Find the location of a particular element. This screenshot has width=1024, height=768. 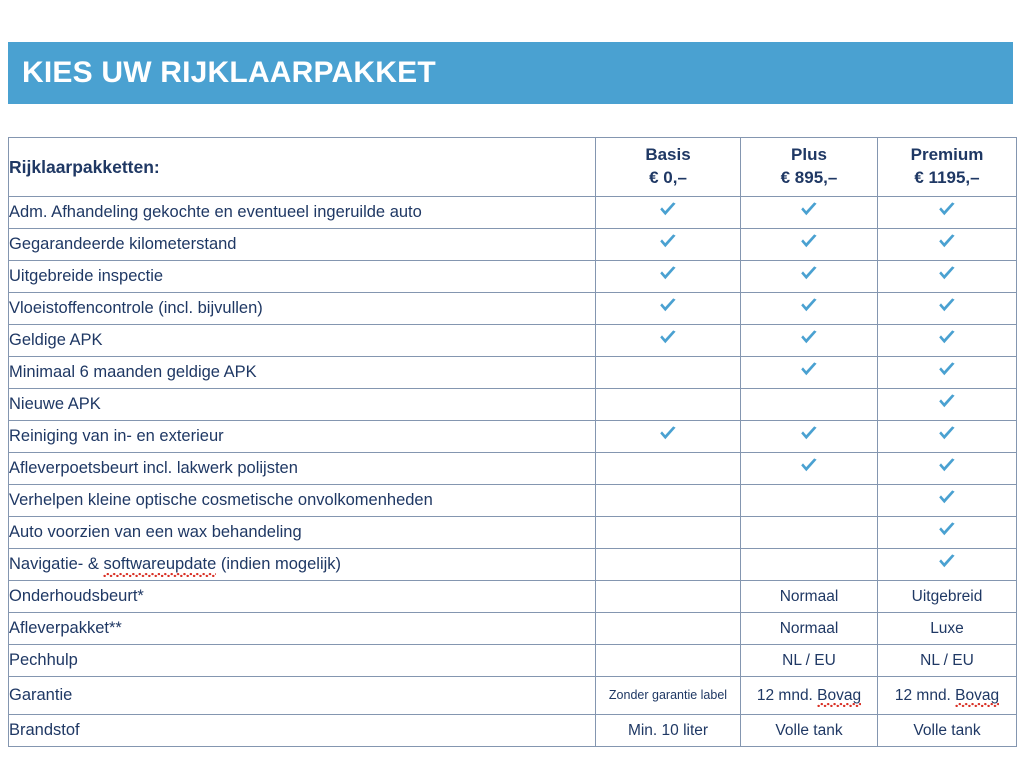

table-row: Geldige APK is located at coordinates (512, 340).